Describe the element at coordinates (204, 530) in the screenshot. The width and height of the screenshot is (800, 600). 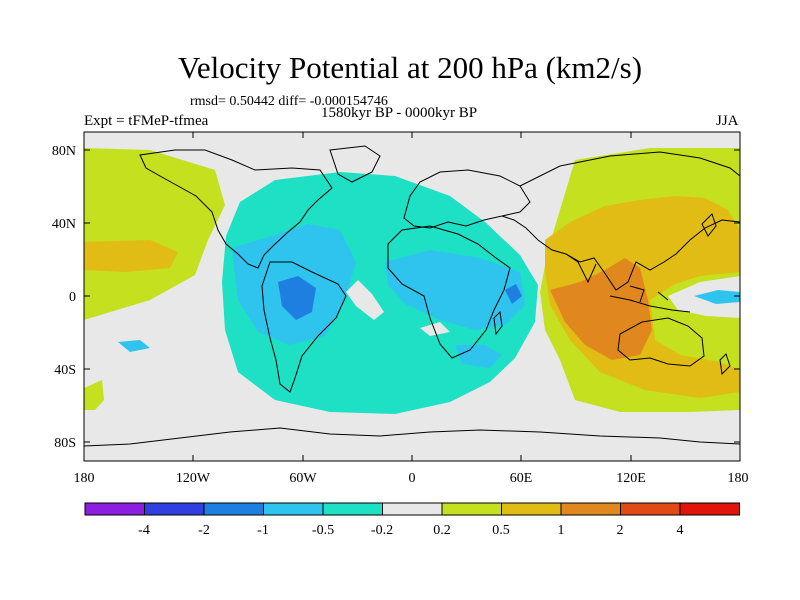
I see `colorbar-label: -2` at that location.